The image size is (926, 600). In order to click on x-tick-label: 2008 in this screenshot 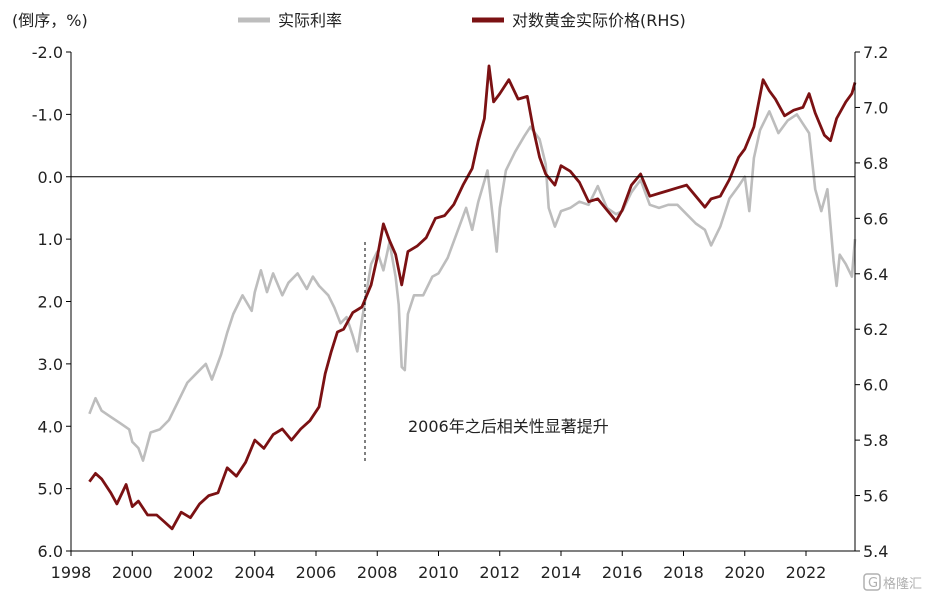, I will do `click(377, 572)`.